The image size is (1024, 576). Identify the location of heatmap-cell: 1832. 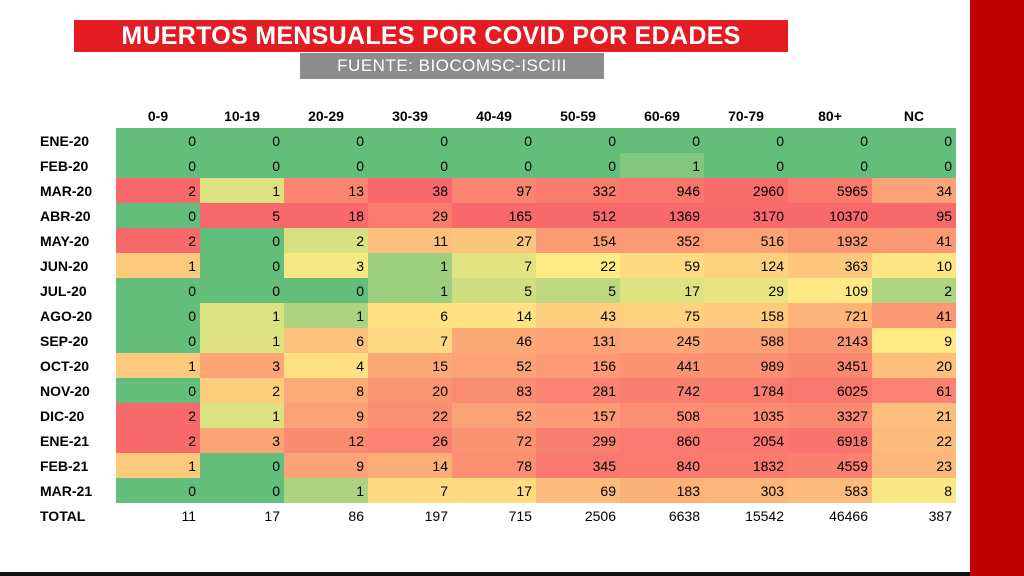
(746, 465).